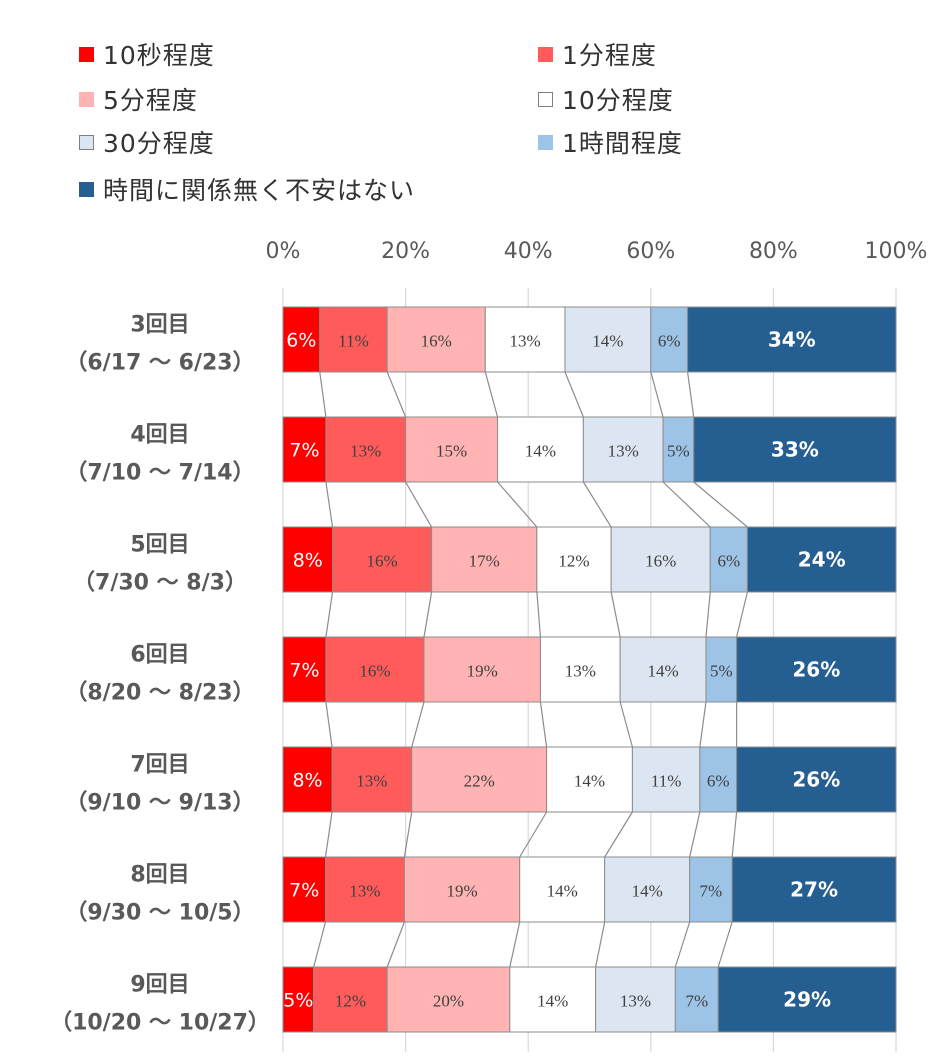  Describe the element at coordinates (159, 913) in the screenshot. I see `category-label-dates: （9/30 ～ 10/5）` at that location.